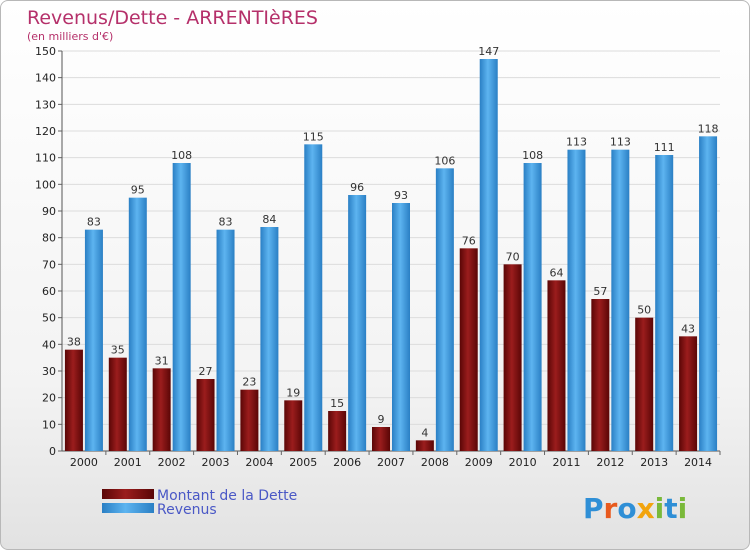 The width and height of the screenshot is (750, 550). What do you see at coordinates (45, 131) in the screenshot?
I see `y-tick-label: 120` at bounding box center [45, 131].